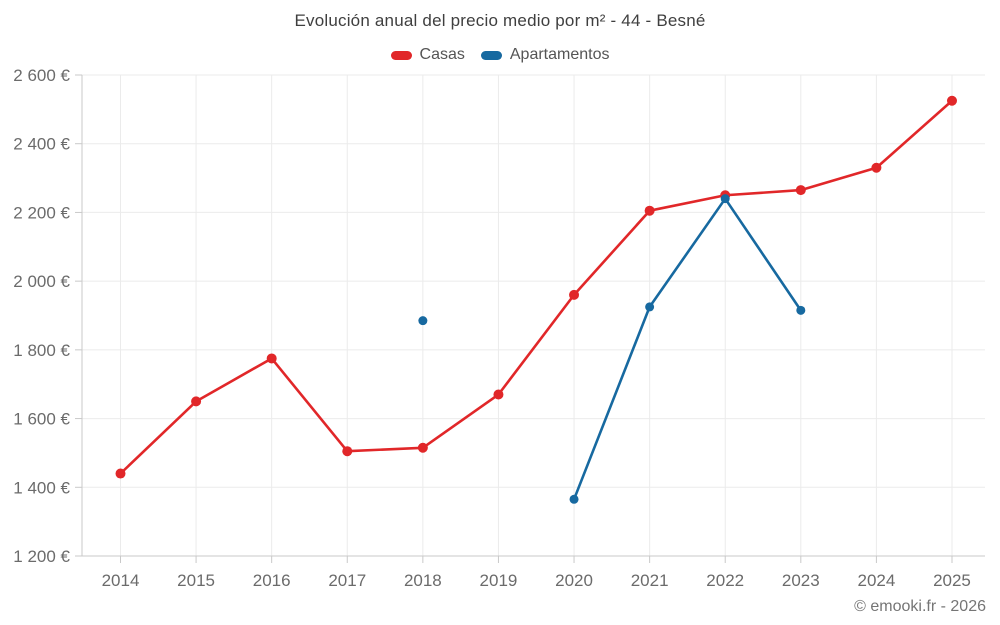  I want to click on x-axis-tick-label: 2022, so click(725, 580).